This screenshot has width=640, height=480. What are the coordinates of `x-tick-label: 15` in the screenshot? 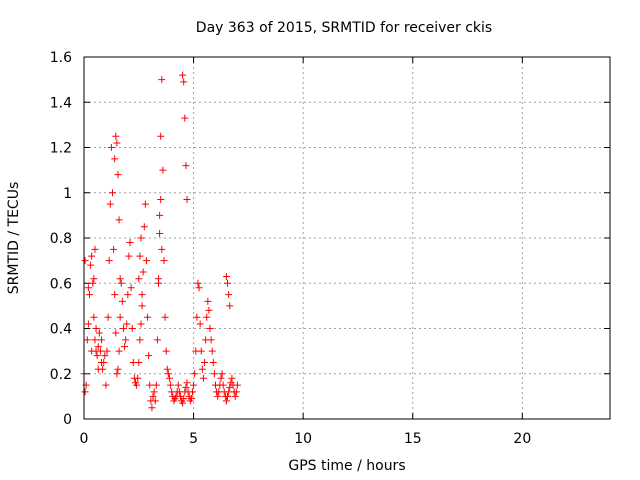 It's located at (413, 439).